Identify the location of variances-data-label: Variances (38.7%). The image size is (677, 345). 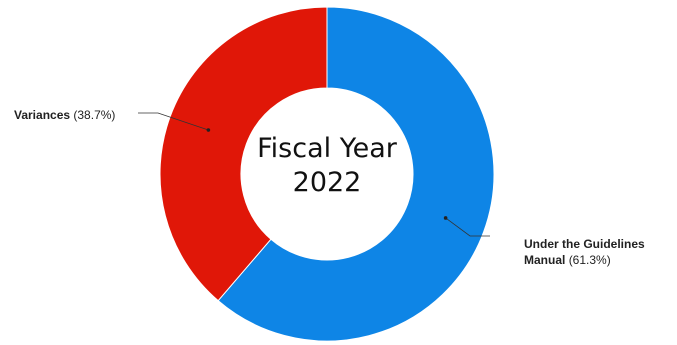
(64, 115).